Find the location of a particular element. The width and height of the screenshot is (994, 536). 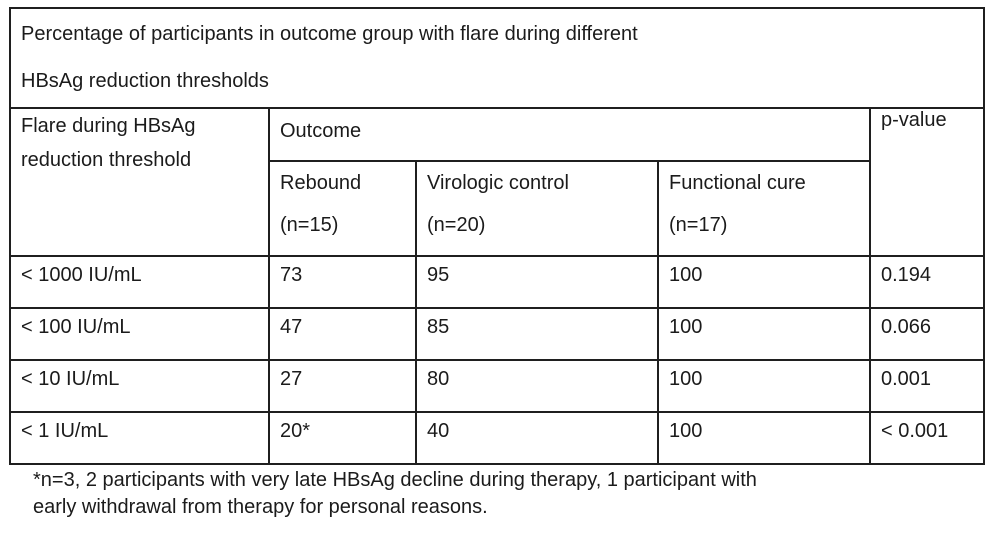

cell-virologic-control: 95 is located at coordinates (537, 282).